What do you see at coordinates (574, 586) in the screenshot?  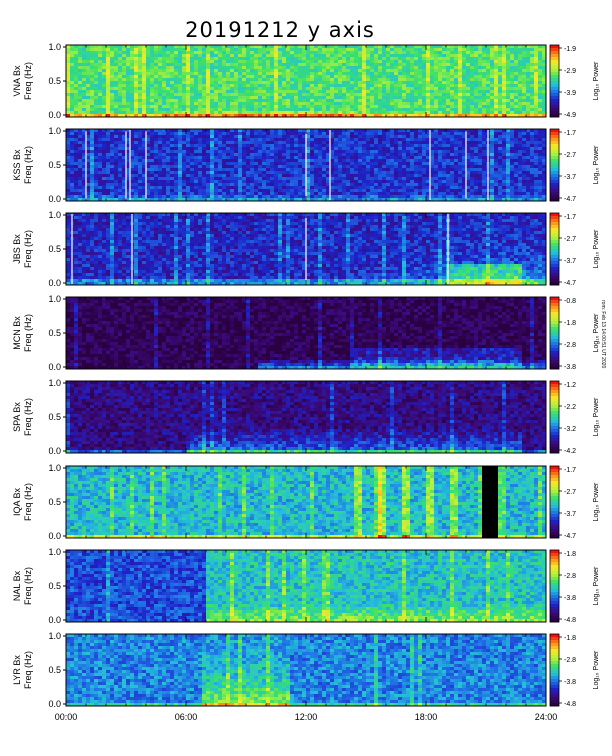 I see `colorbar: -1.8 -2.8 -3.8 -4.8 Log₁₀ Power` at bounding box center [574, 586].